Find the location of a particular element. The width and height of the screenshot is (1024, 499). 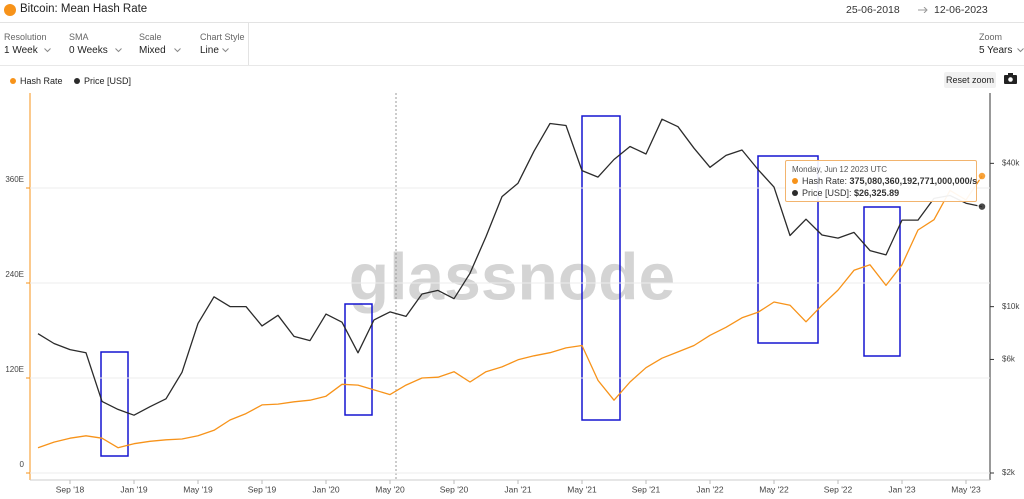

camera-icon is located at coordinates (1010, 78).